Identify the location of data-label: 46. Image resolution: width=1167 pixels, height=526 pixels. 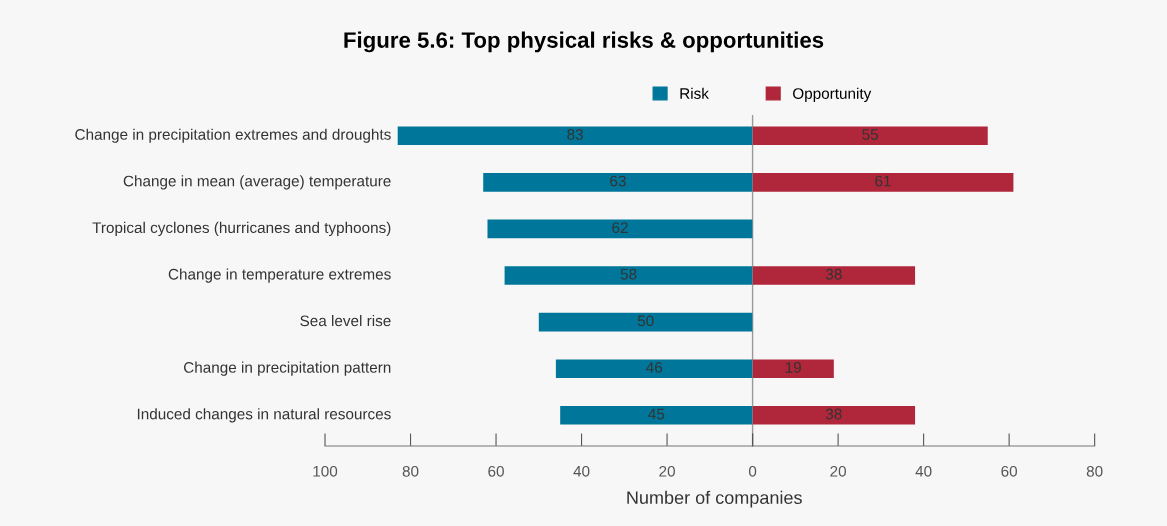
(654, 367).